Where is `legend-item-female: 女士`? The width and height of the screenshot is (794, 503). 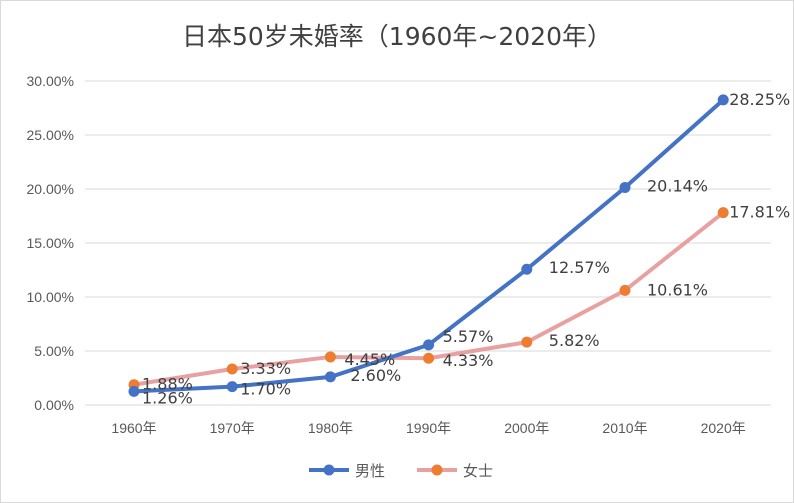
legend-item-female: 女士 is located at coordinates (455, 471).